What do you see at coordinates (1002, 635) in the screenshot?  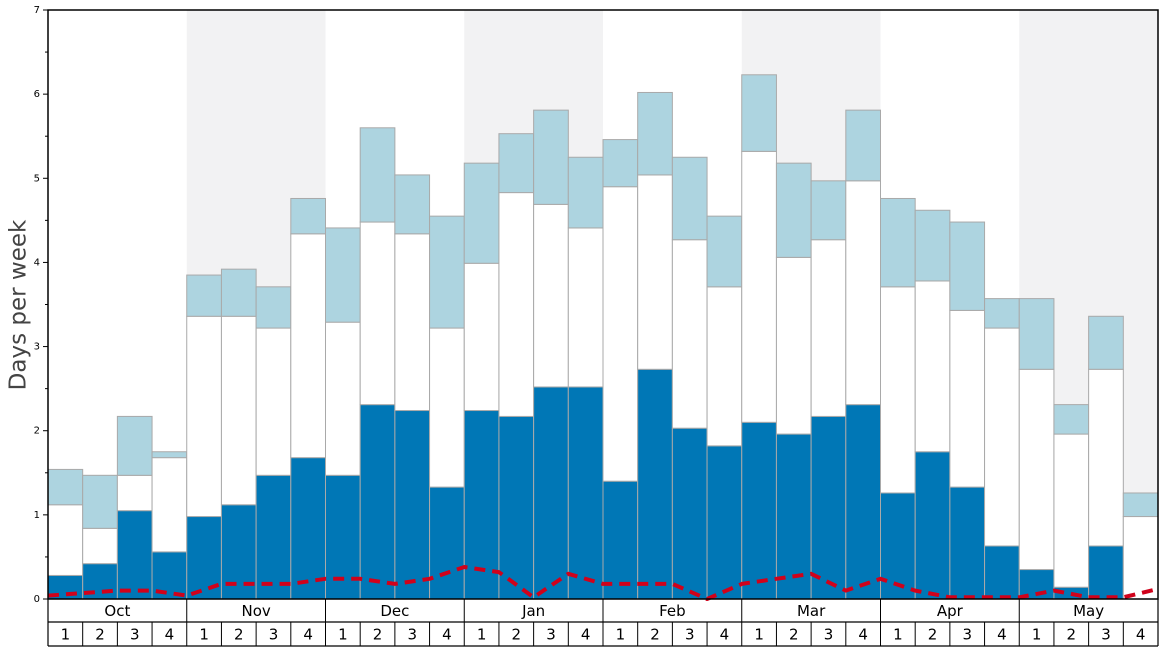 I see `week-label-apr-4: 4` at bounding box center [1002, 635].